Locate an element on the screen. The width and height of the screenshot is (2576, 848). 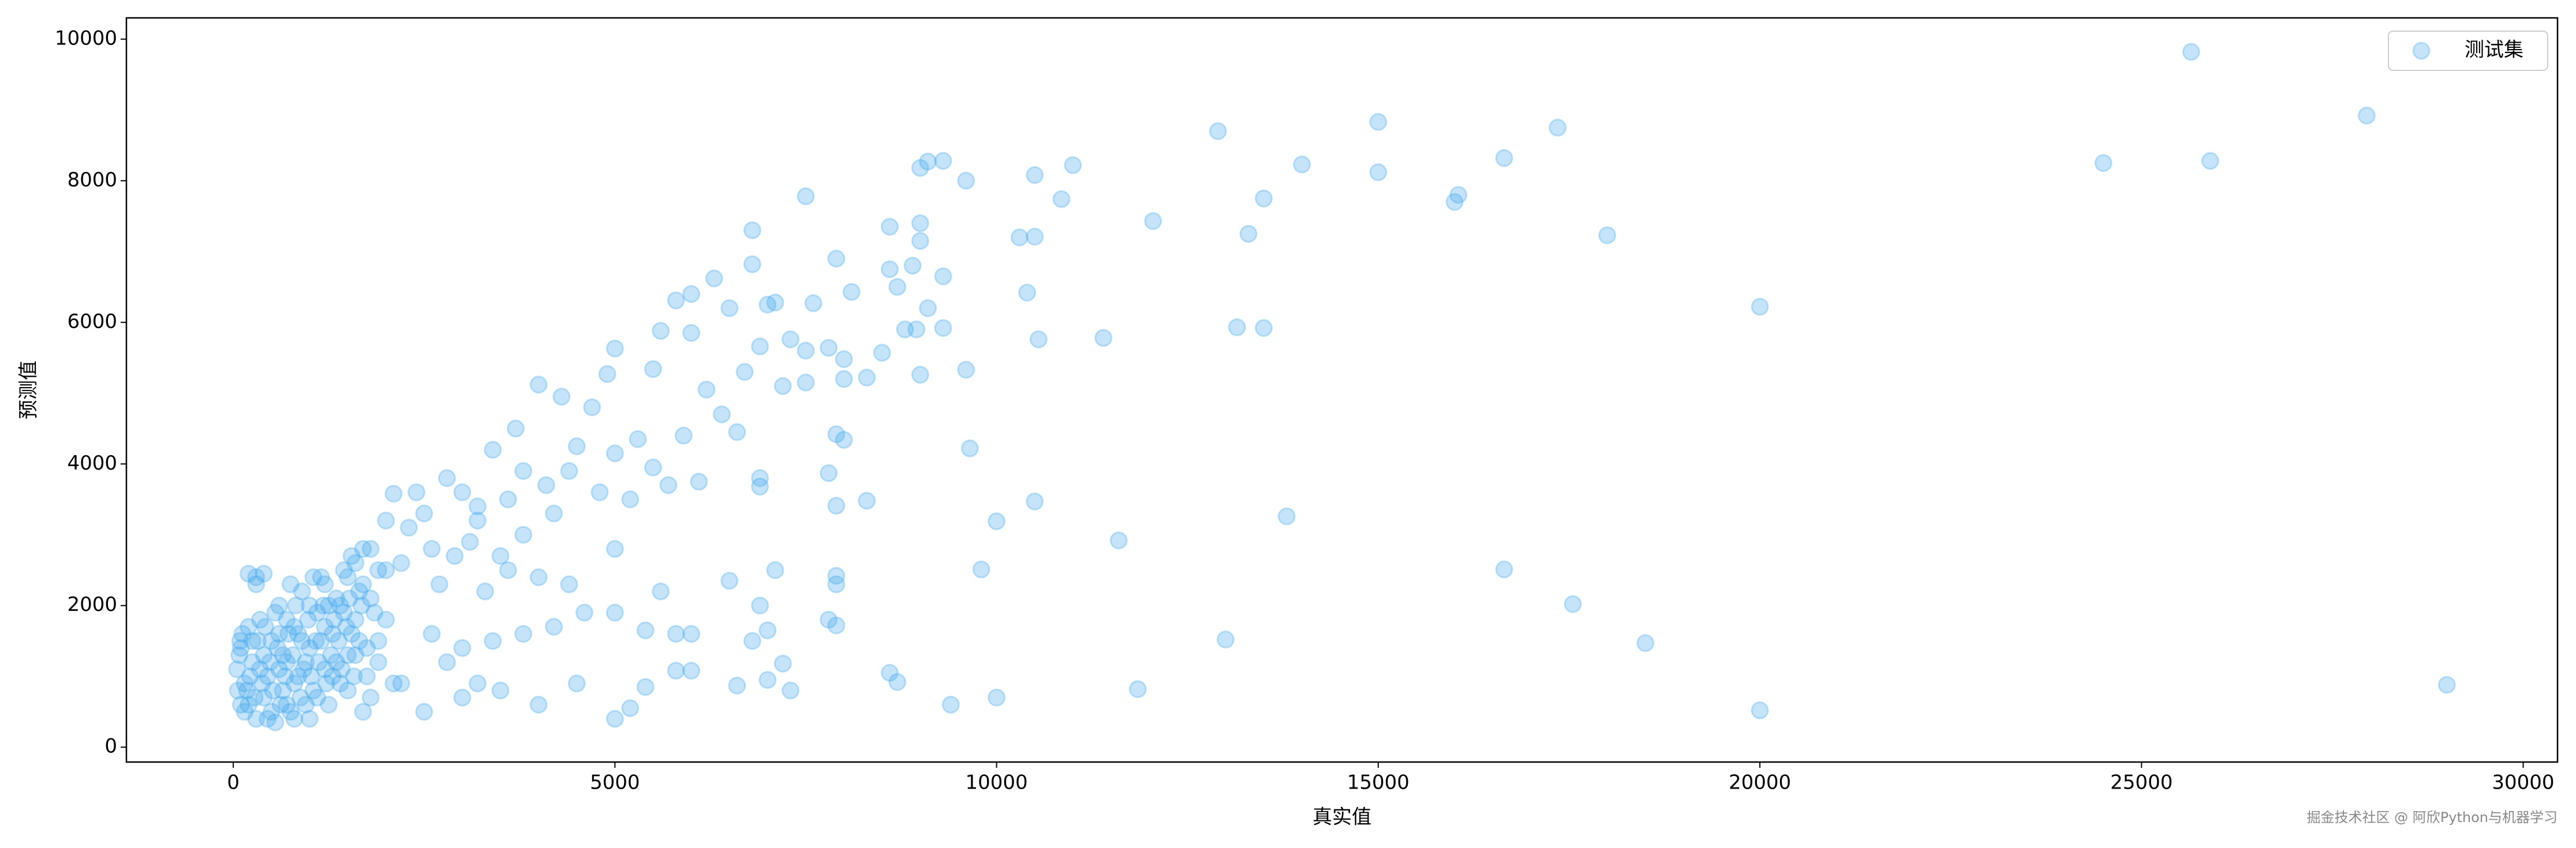
x-tick-label: 10000 is located at coordinates (997, 782).